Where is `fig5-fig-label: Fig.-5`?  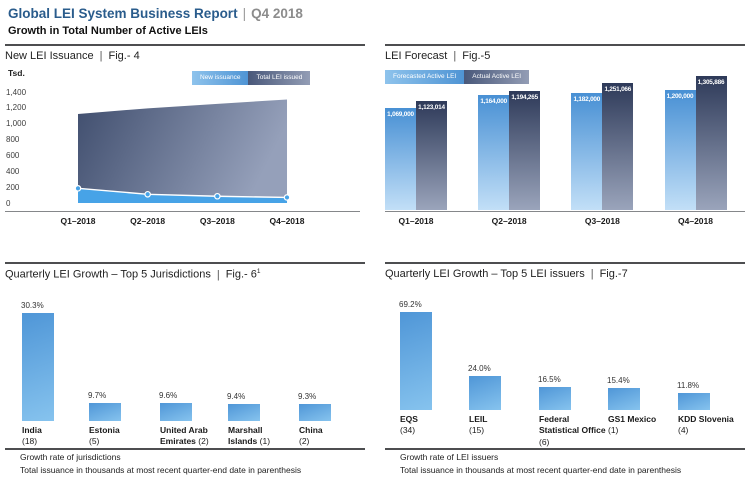
fig5-fig-label: Fig.-5 is located at coordinates (476, 56).